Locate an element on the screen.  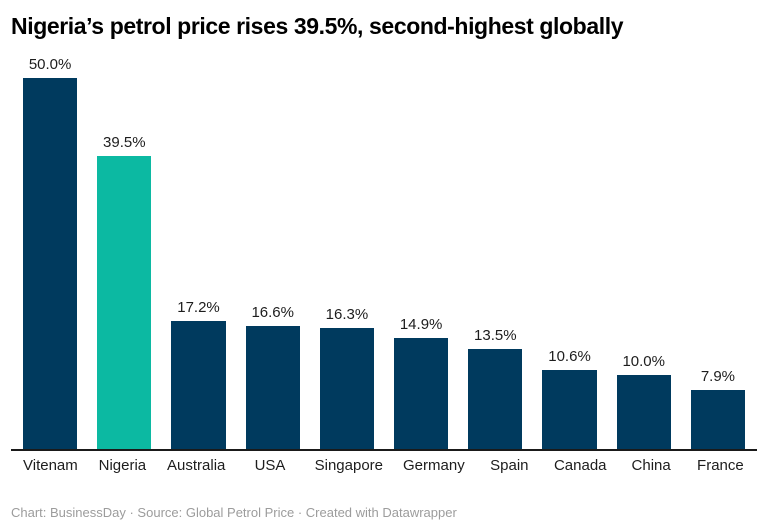
bar-column: 17.2% is located at coordinates (198, 263).